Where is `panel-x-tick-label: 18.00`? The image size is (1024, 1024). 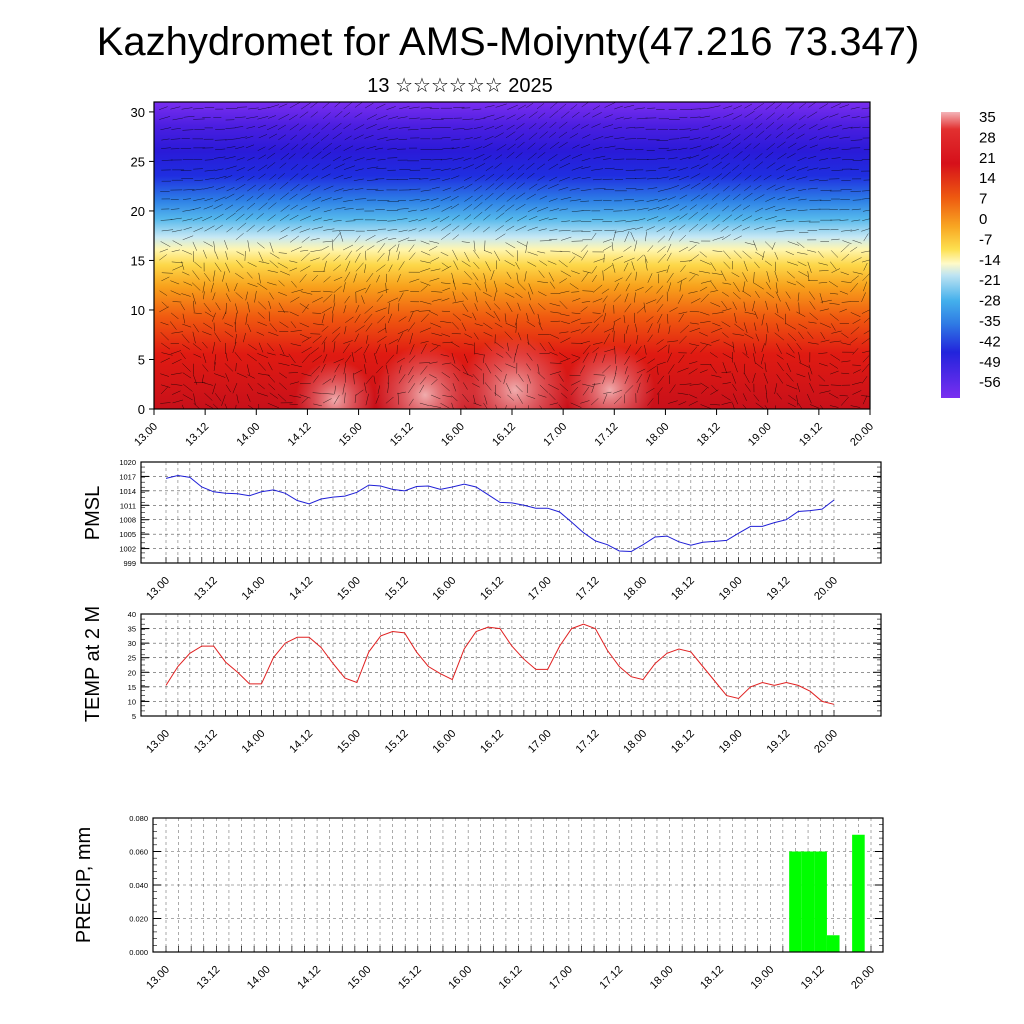 panel-x-tick-label: 18.00 is located at coordinates (635, 742).